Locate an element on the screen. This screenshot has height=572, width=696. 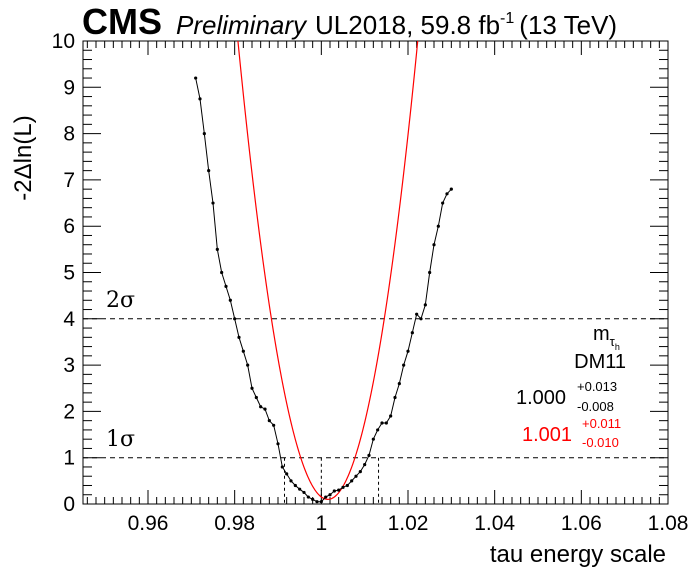
luminosity-text: UL2018, 59.8 fb is located at coordinates (407, 25).